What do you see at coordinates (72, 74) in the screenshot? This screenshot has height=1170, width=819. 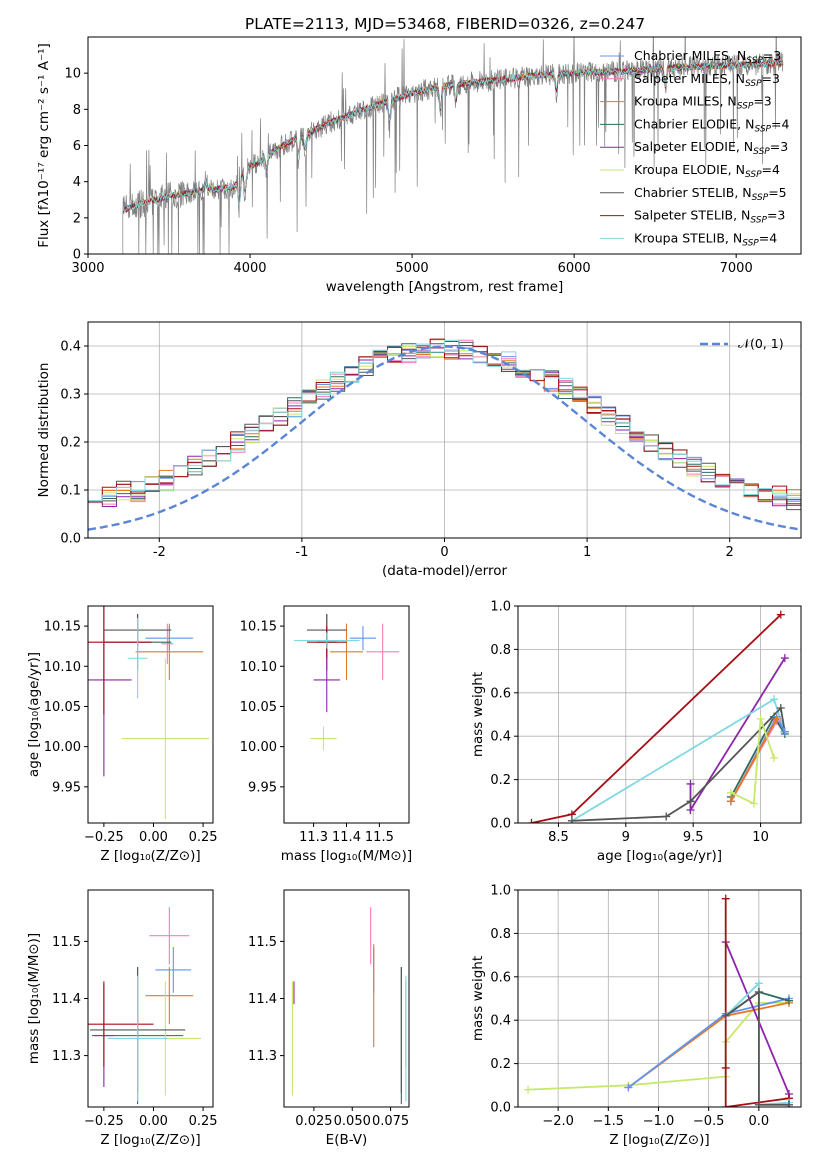 I see `y-tick-label: 10` at bounding box center [72, 74].